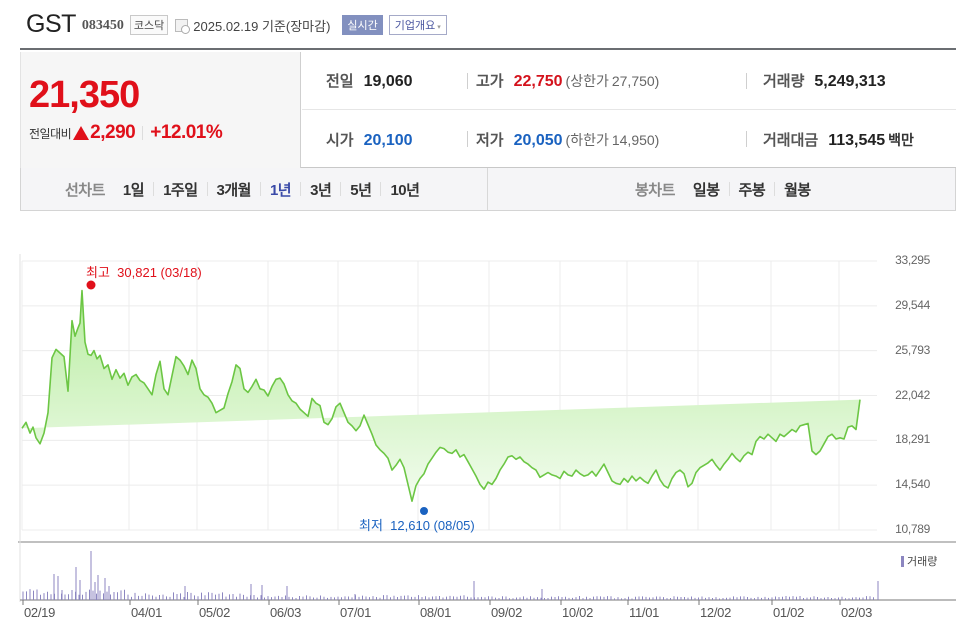 Image resolution: width=956 pixels, height=636 pixels. What do you see at coordinates (587, 81) in the screenshot?
I see `upper-limit-label: (상한가` at bounding box center [587, 81].